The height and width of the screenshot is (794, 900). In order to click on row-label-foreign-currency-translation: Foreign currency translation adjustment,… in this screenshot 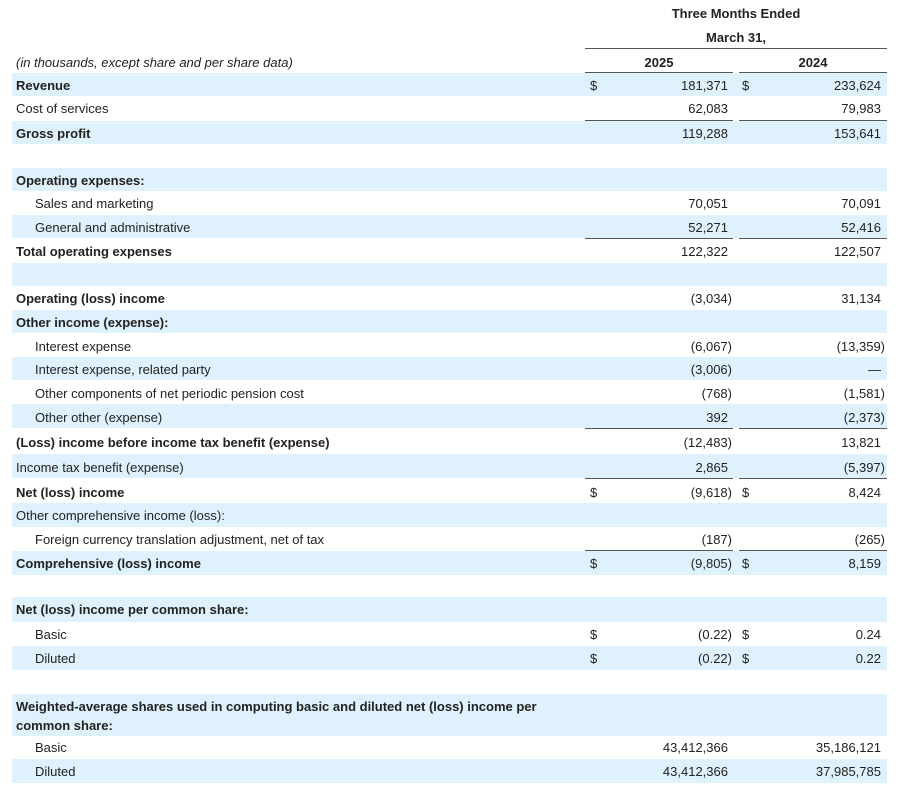, I will do `click(180, 539)`.